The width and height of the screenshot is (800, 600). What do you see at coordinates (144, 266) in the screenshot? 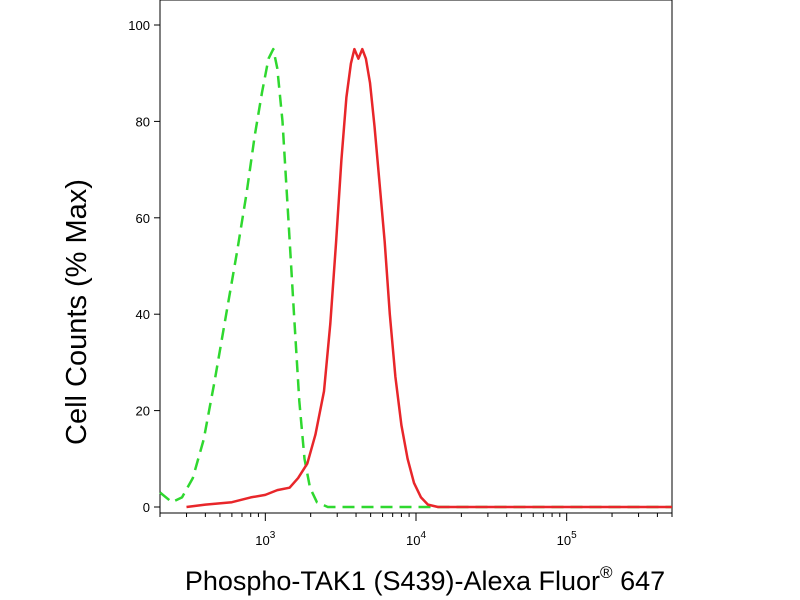
I see `y-axis: 0 20 40 60 80 100` at bounding box center [144, 266].